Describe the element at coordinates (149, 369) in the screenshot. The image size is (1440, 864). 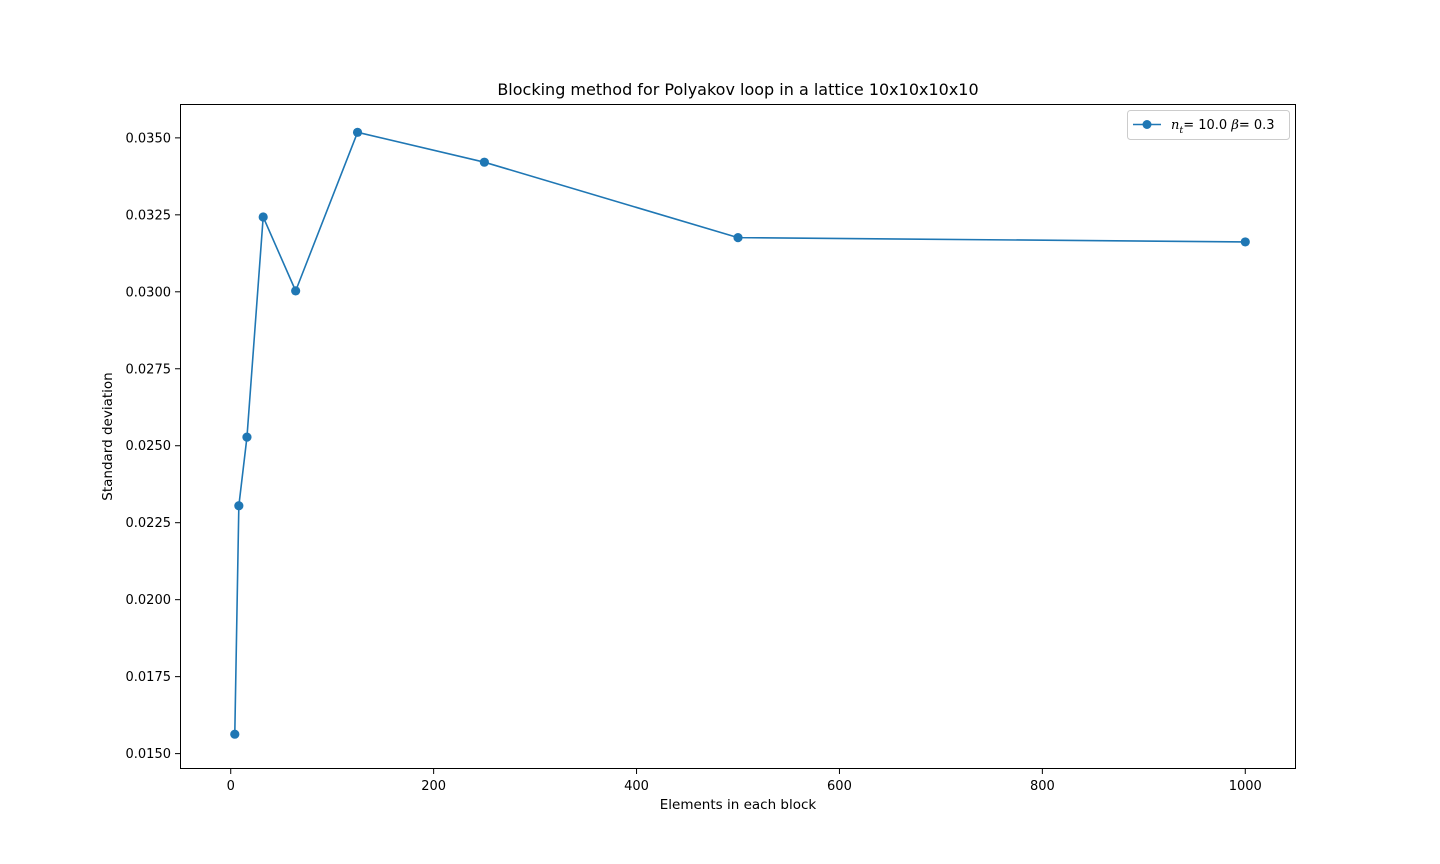
I see `y-tick-label: 0.0275` at that location.